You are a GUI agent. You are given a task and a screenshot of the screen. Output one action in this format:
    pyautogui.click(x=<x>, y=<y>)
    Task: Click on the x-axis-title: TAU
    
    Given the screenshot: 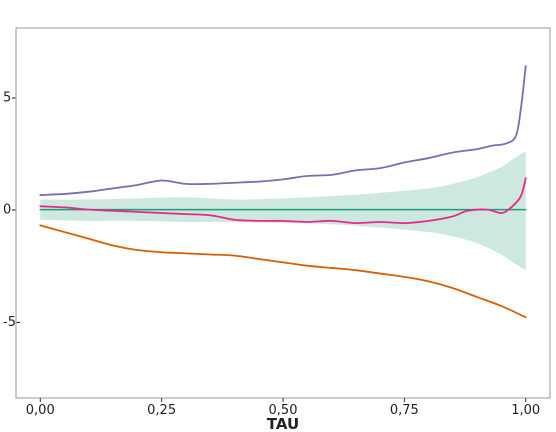 What is the action you would take?
    pyautogui.click(x=283, y=423)
    